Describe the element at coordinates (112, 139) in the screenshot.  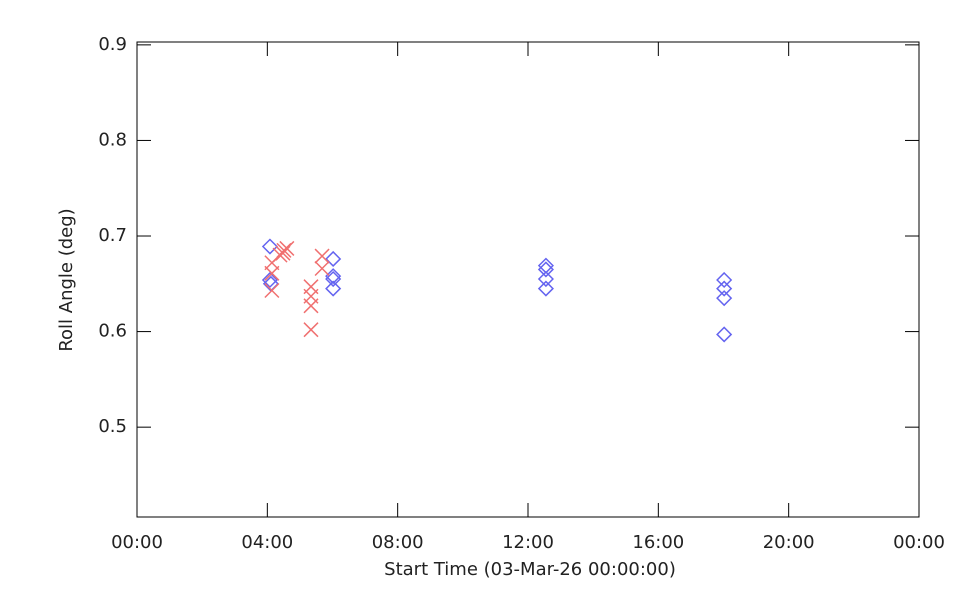
I see `y-tick-label: 0.8` at that location.